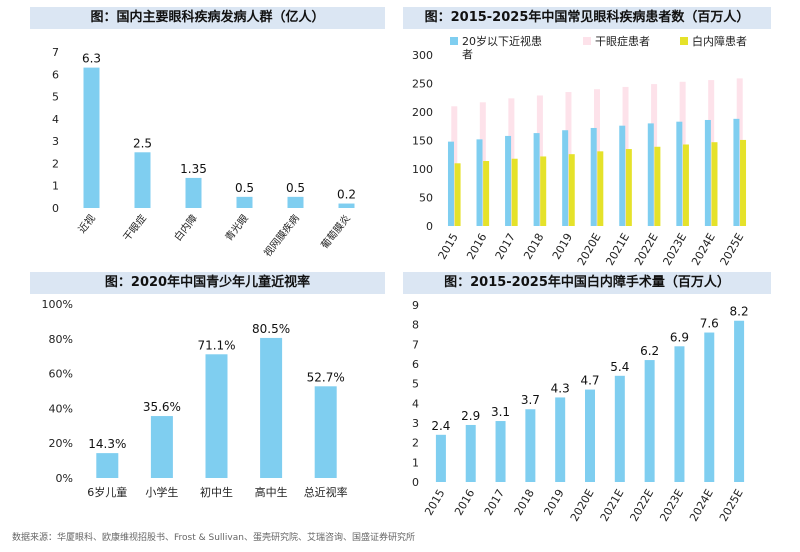  I want to click on undefined-x-tick-label: 2022E, so click(646, 249).